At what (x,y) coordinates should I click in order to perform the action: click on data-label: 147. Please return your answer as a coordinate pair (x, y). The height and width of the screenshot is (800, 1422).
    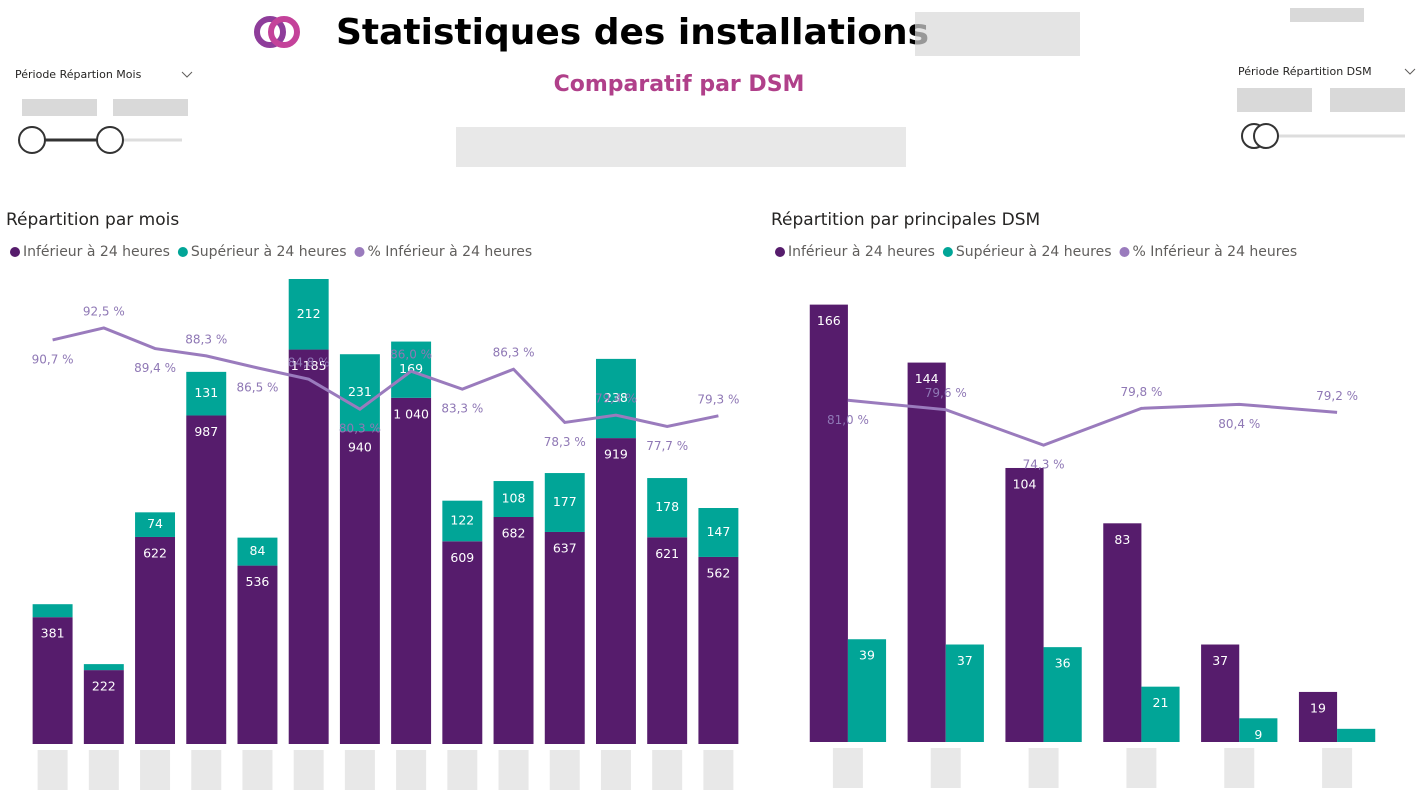
    Looking at the image, I should click on (718, 531).